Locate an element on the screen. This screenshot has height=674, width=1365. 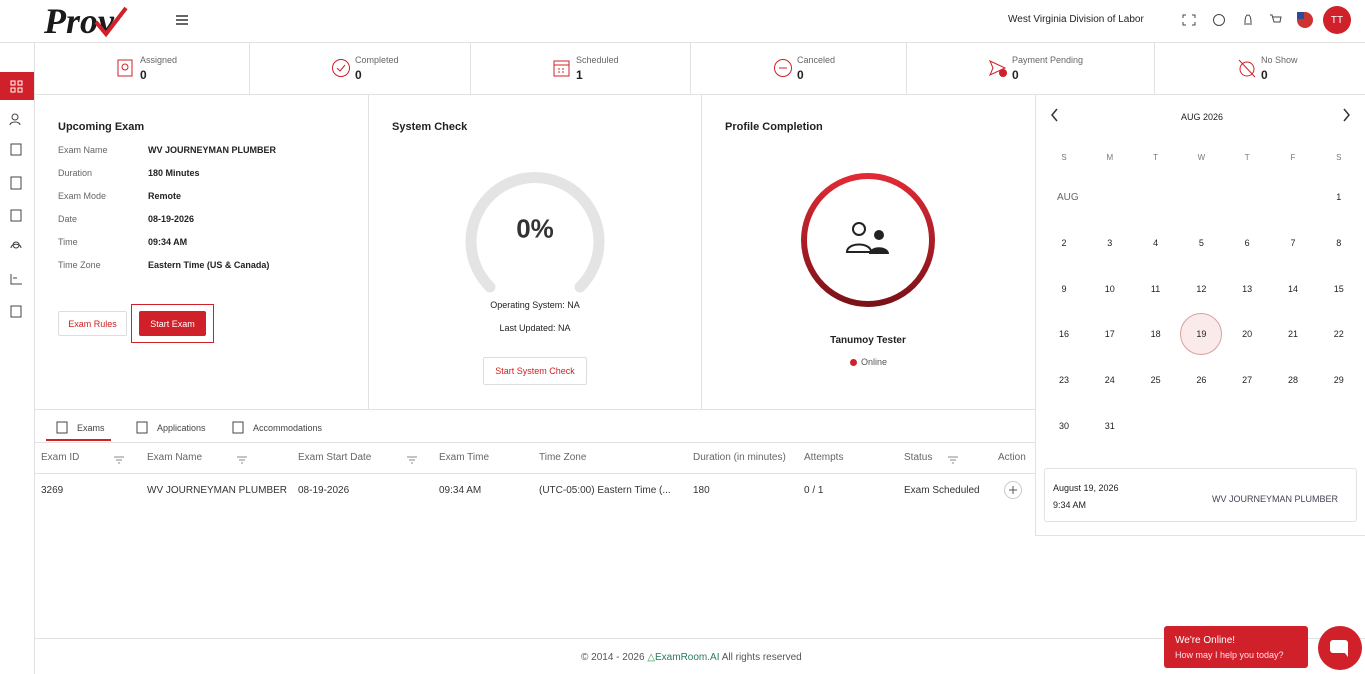
day: 23 is located at coordinates (1064, 380).